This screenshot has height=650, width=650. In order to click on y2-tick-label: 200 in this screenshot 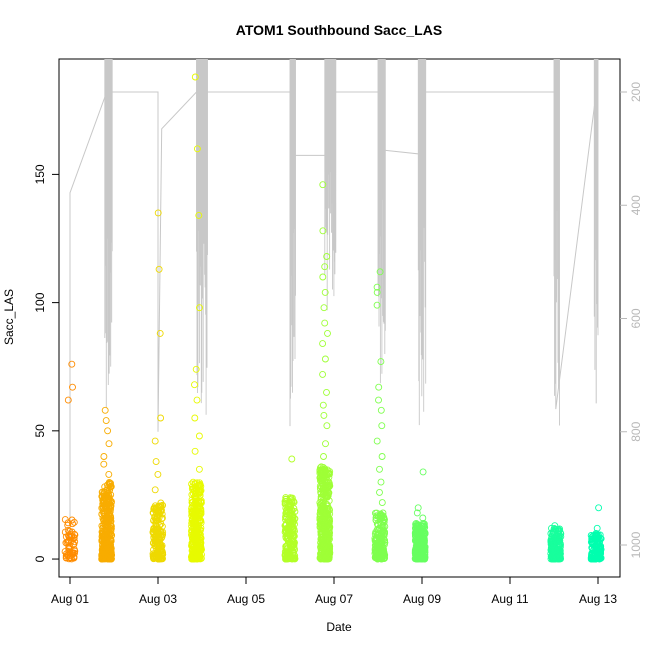, I will do `click(636, 92)`.